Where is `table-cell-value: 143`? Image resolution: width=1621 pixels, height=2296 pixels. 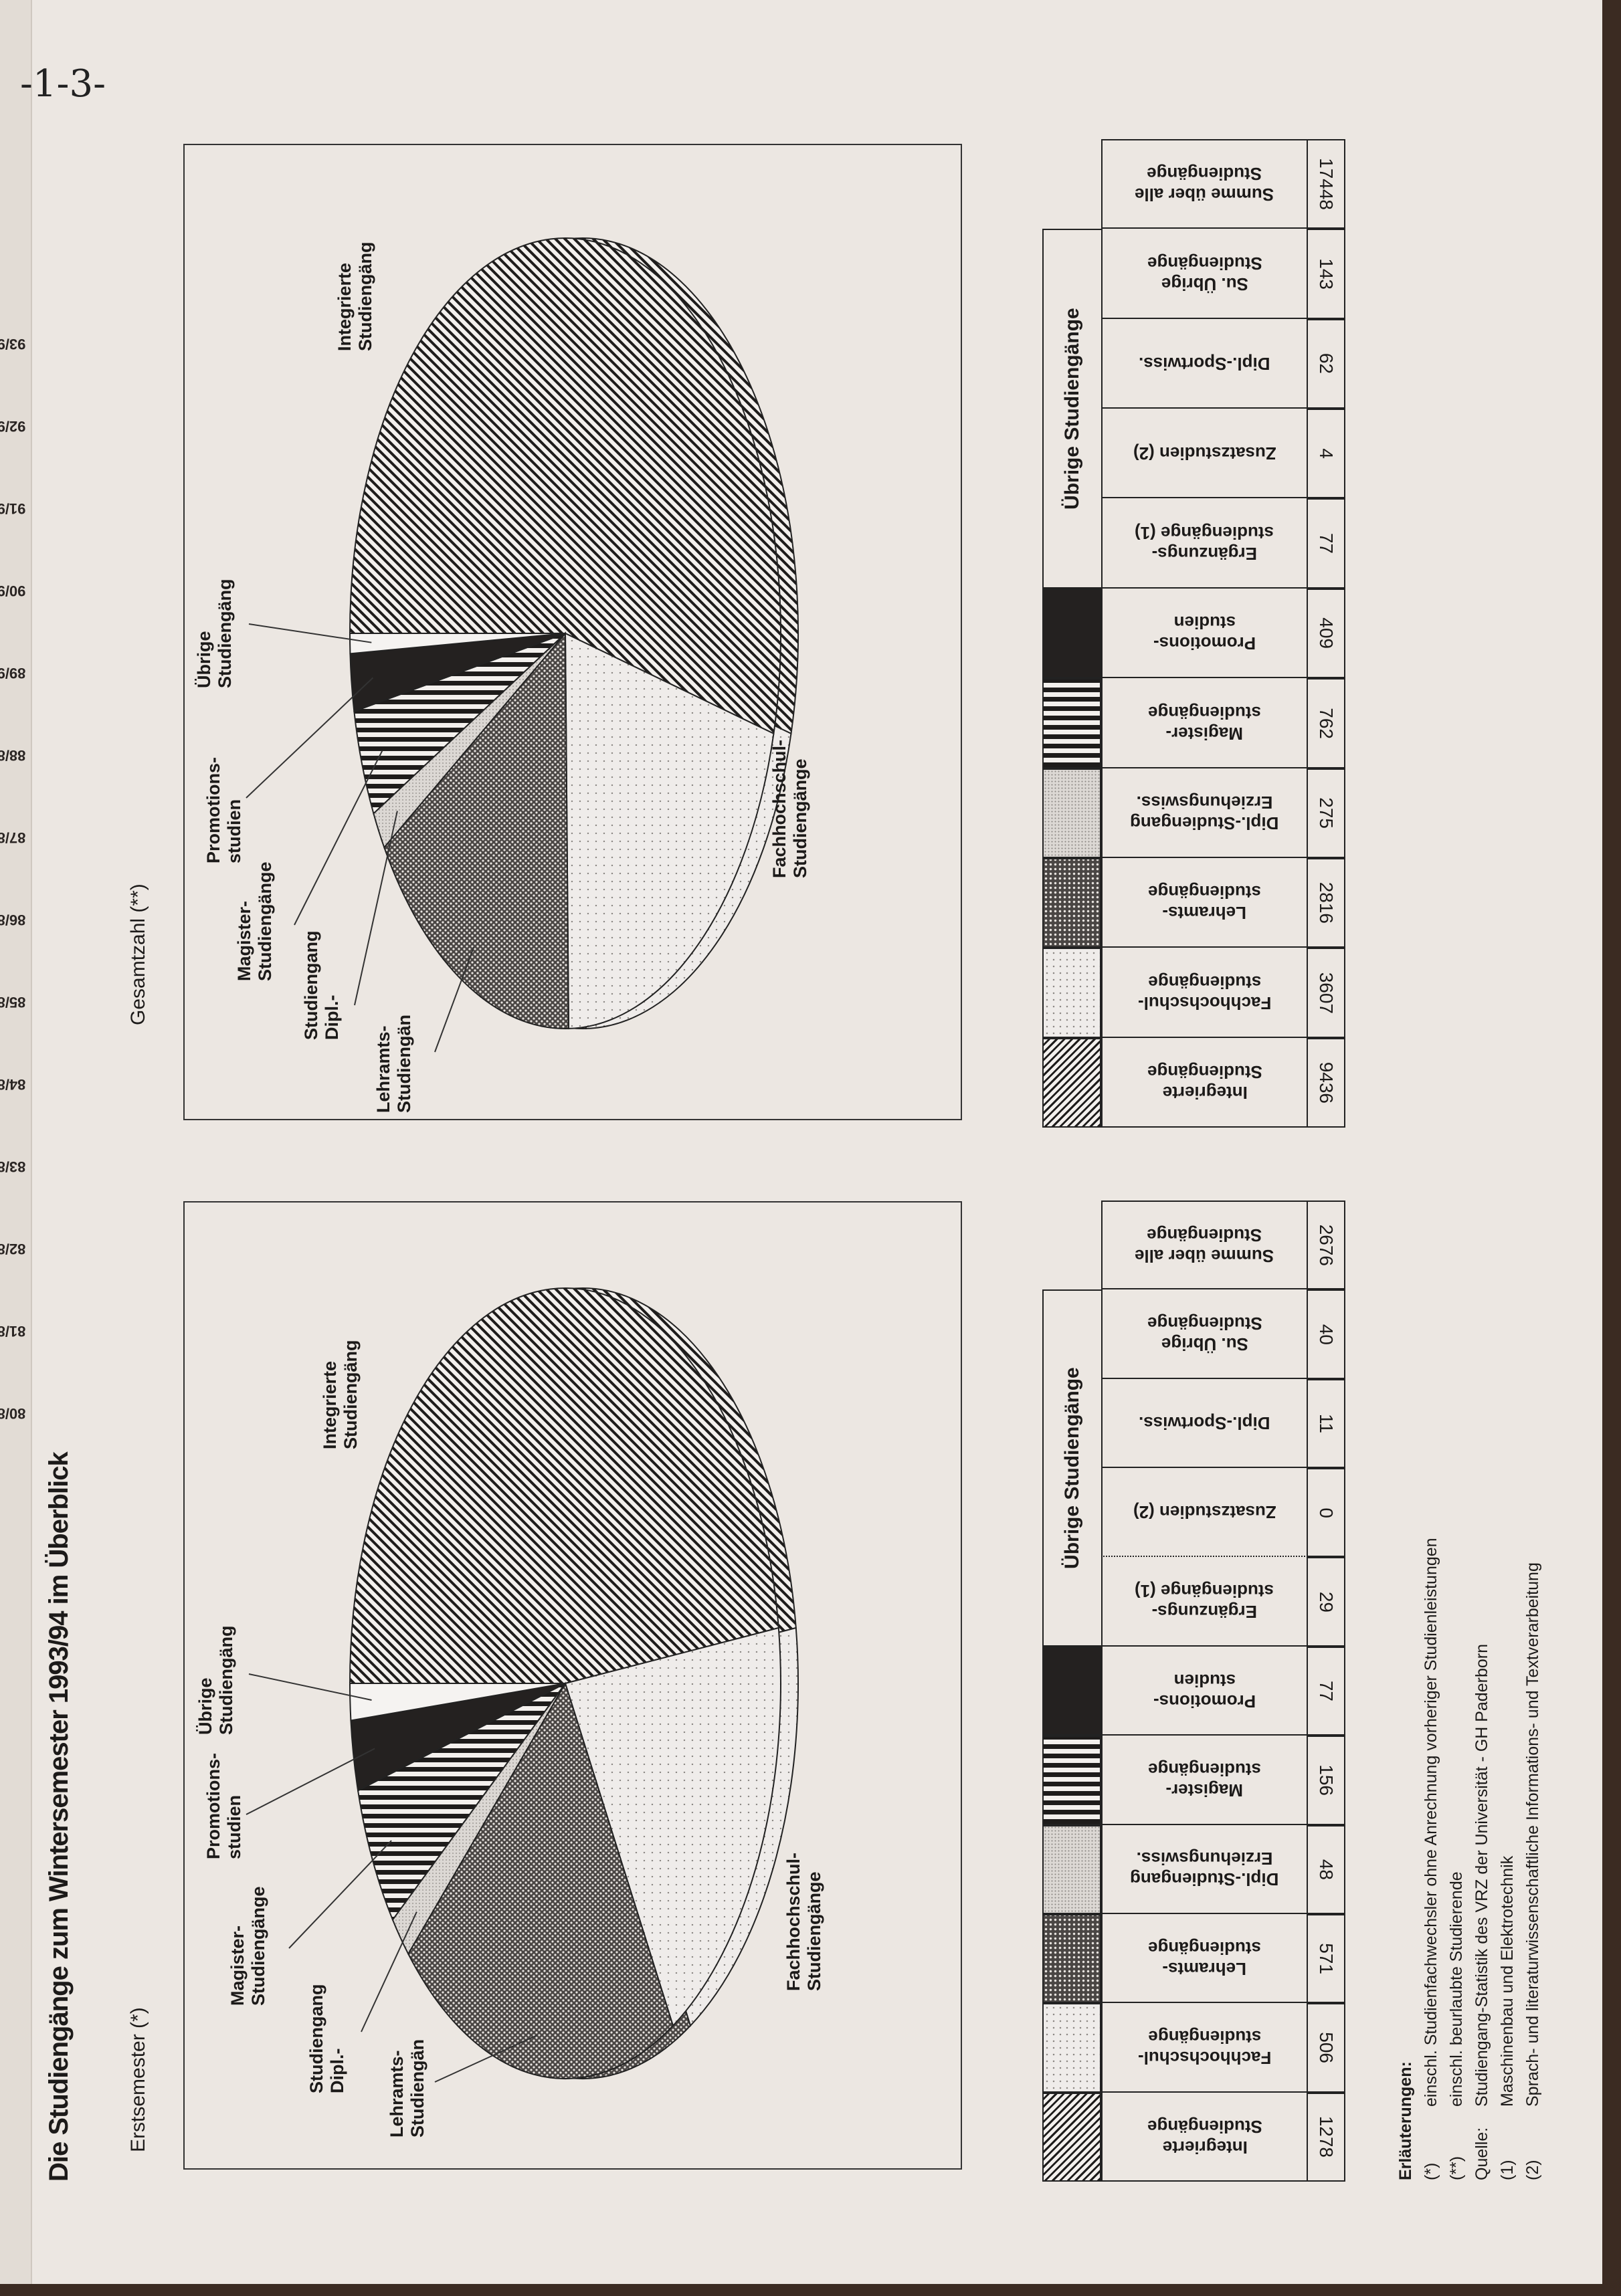 table-cell-value: 143 is located at coordinates (1326, 274).